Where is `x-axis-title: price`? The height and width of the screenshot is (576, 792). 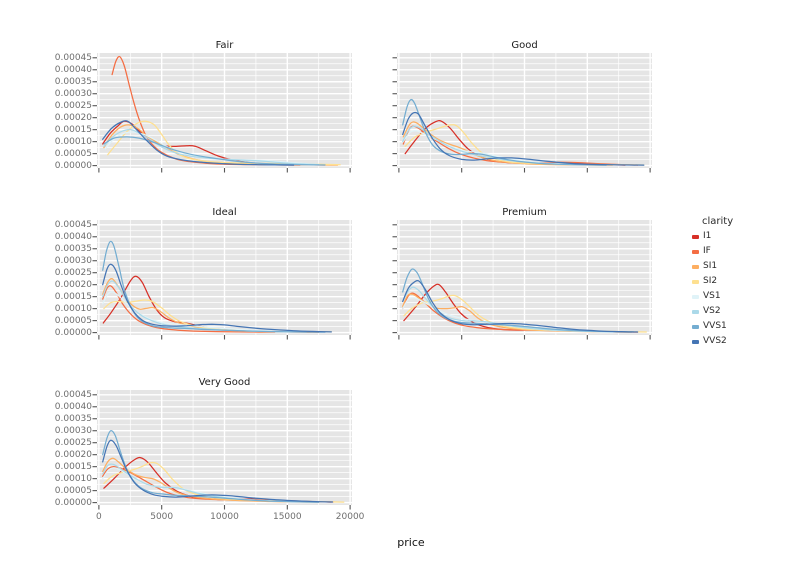 x-axis-title: price is located at coordinates (411, 542).